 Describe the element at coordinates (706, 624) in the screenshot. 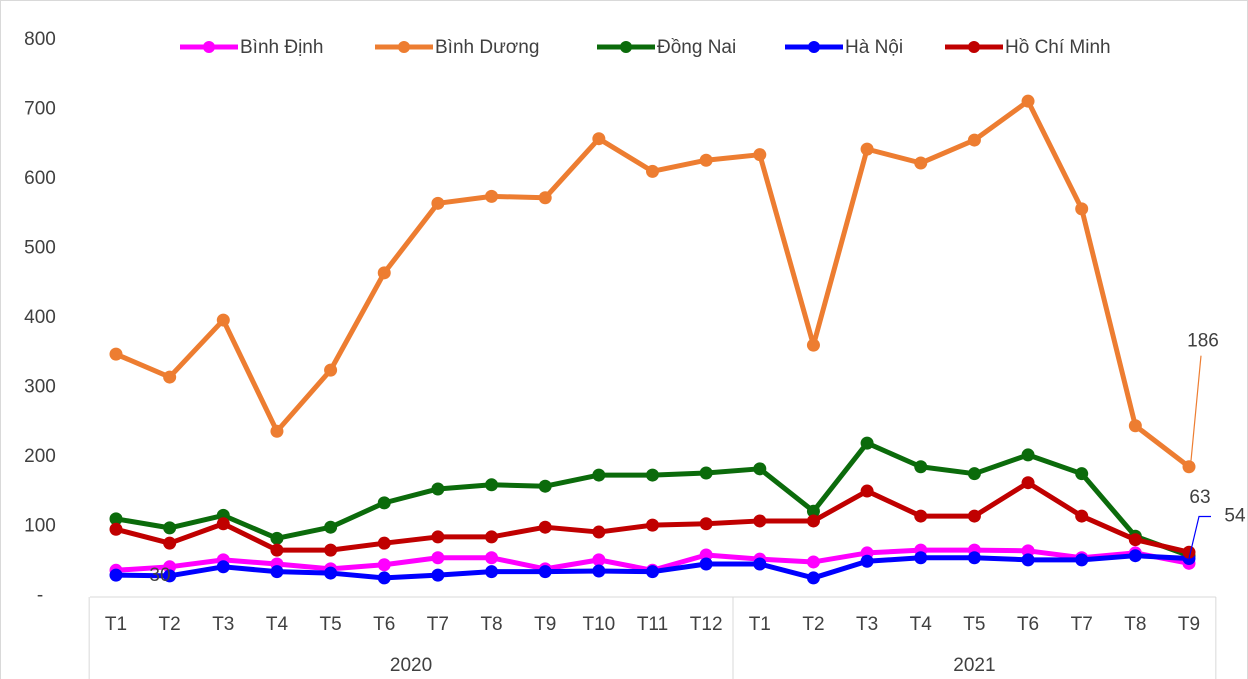

I see `x-tick-label: T12` at that location.